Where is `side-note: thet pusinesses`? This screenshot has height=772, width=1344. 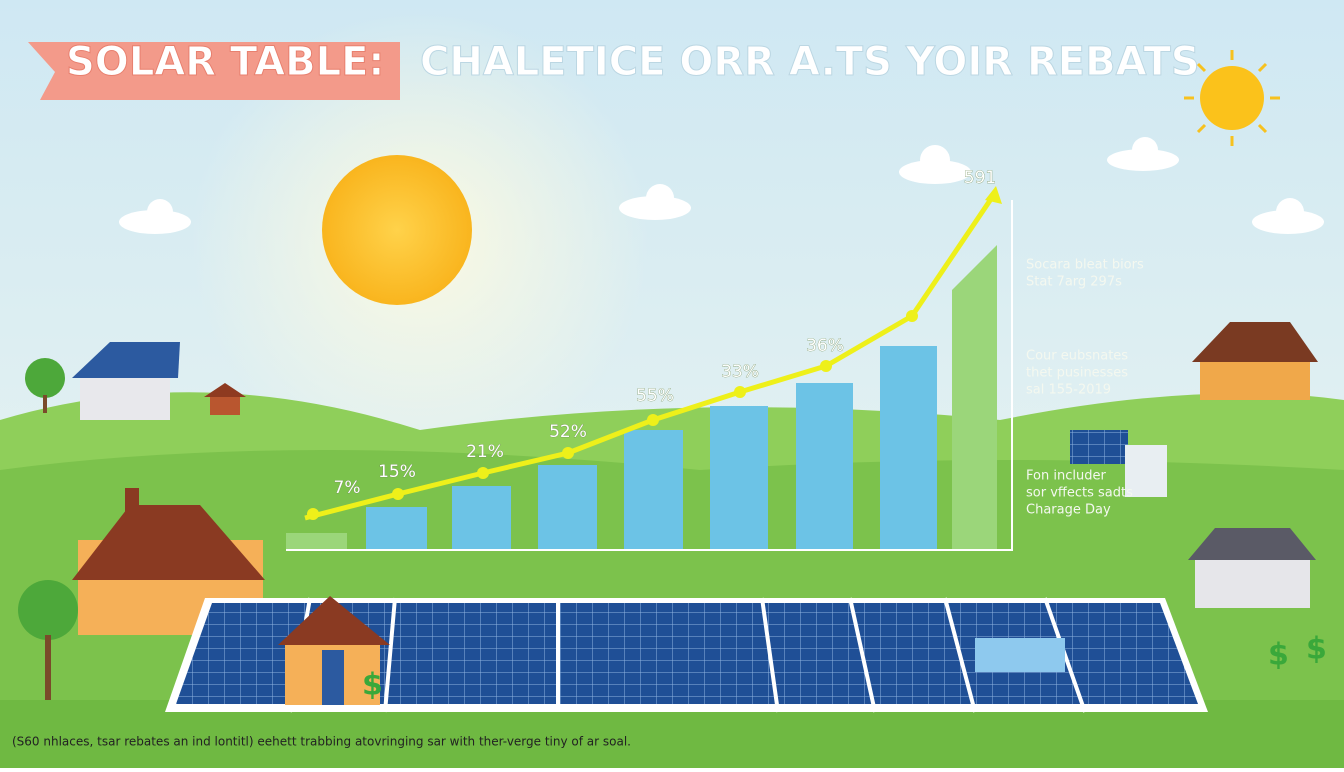 side-note: thet pusinesses is located at coordinates (1077, 373).